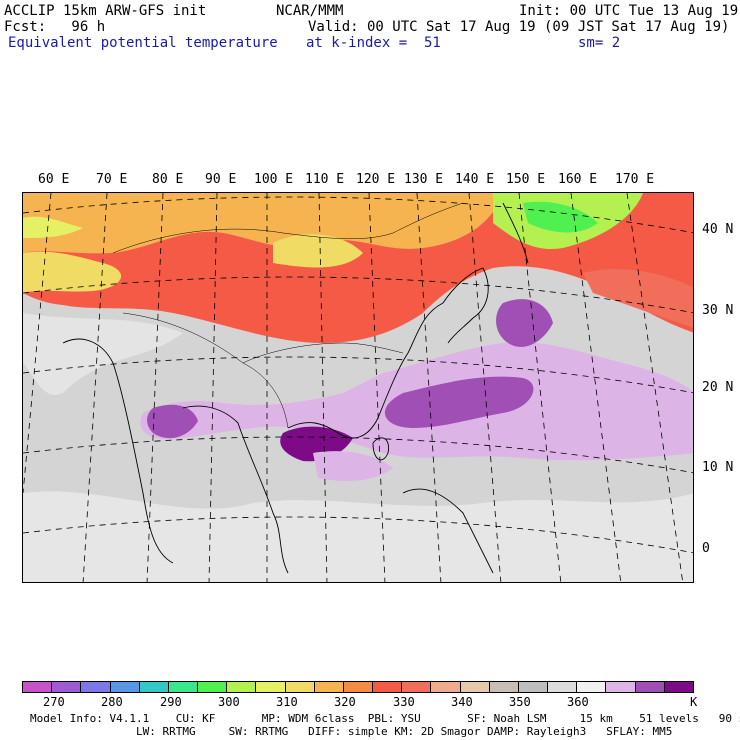  Describe the element at coordinates (72, 272) in the screenshot. I see `field-yellow-west` at that location.